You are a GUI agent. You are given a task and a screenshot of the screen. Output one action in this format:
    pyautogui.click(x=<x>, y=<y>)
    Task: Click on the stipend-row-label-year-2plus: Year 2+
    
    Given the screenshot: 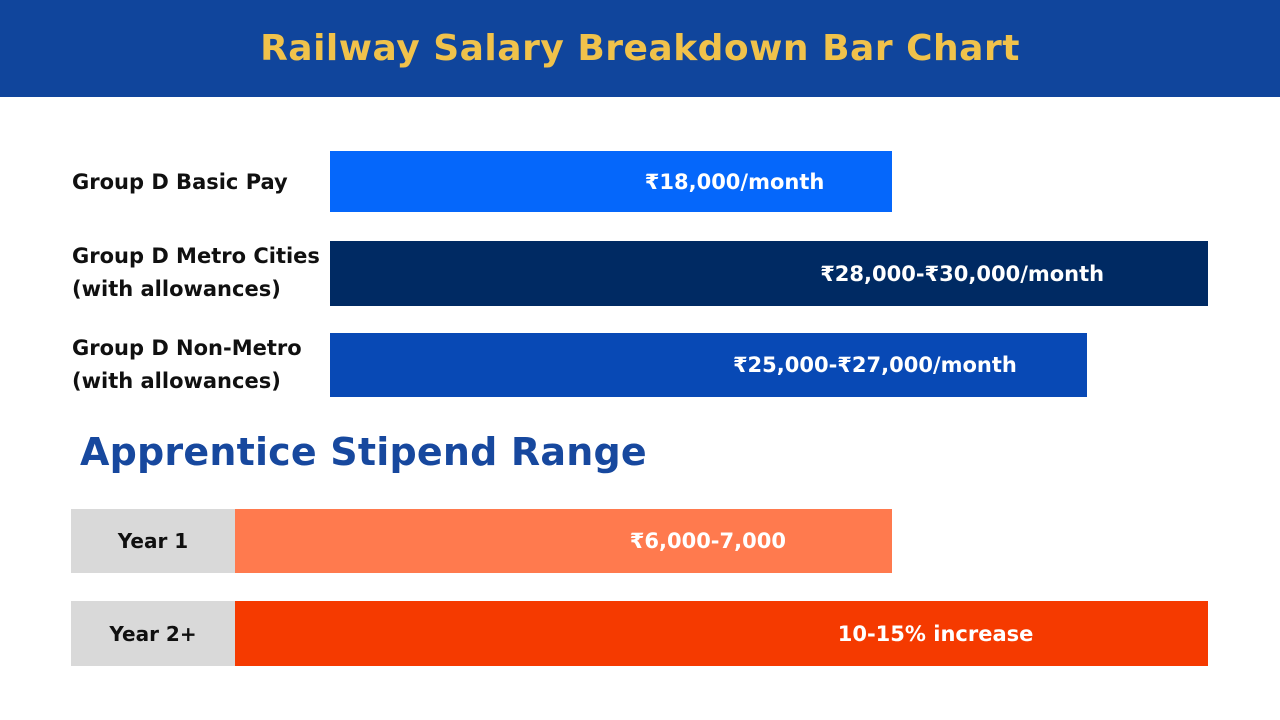 What is the action you would take?
    pyautogui.click(x=153, y=633)
    